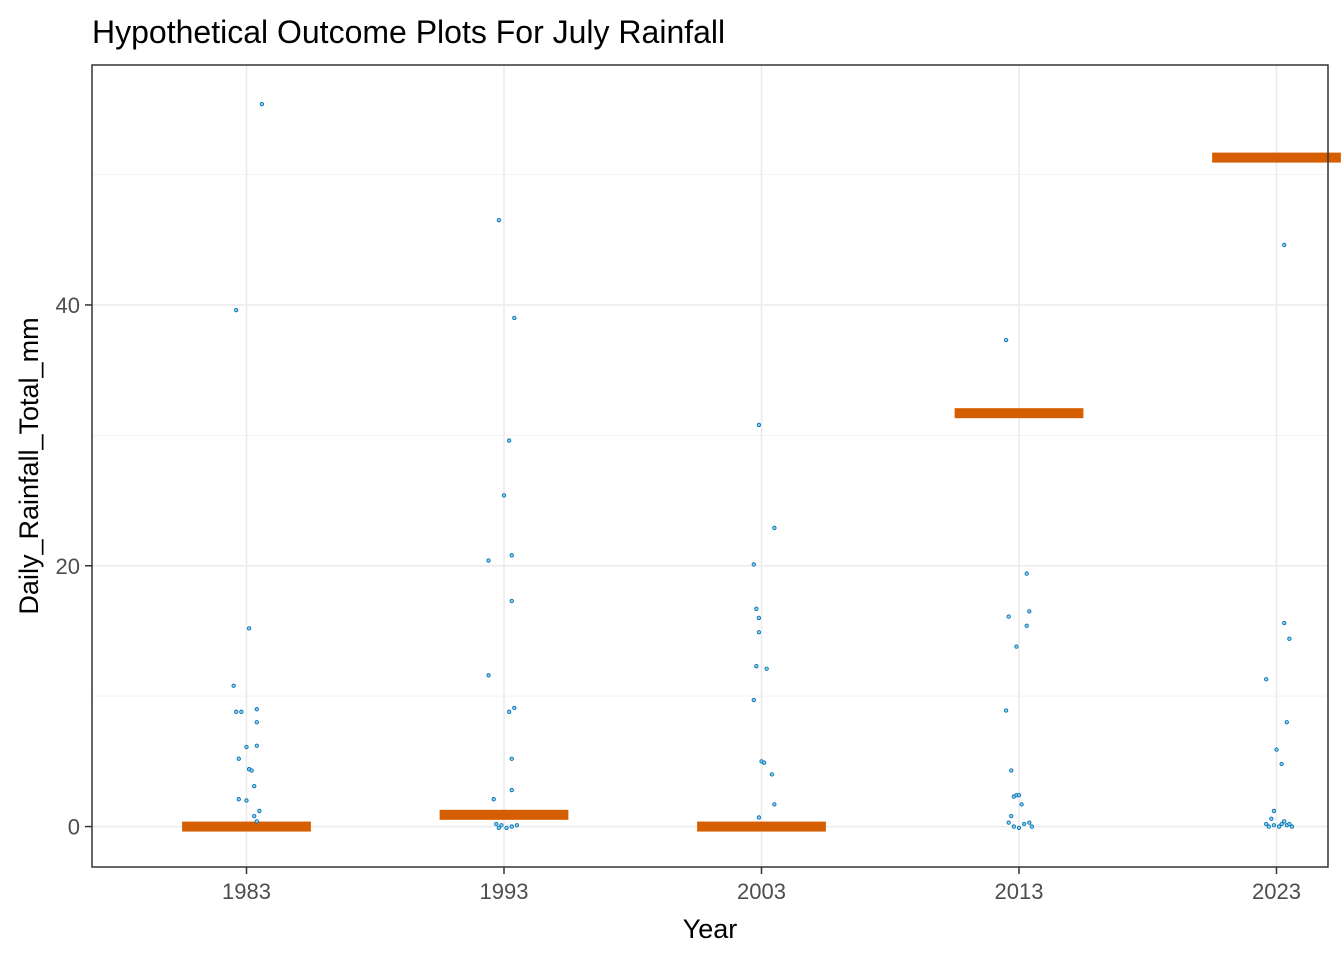 The image size is (1344, 960). Describe the element at coordinates (74, 827) in the screenshot. I see `y-tick-label: 0` at that location.